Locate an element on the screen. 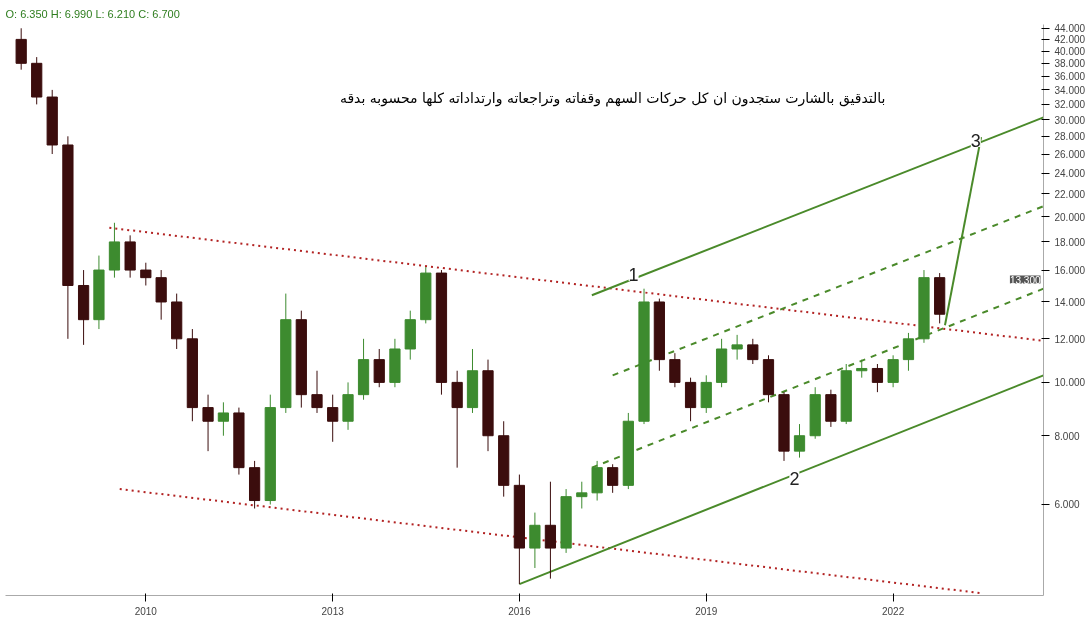  chart-title: O: 6.350 H: 6.990 L: 6.210 C: 6.700 is located at coordinates (92, 13).